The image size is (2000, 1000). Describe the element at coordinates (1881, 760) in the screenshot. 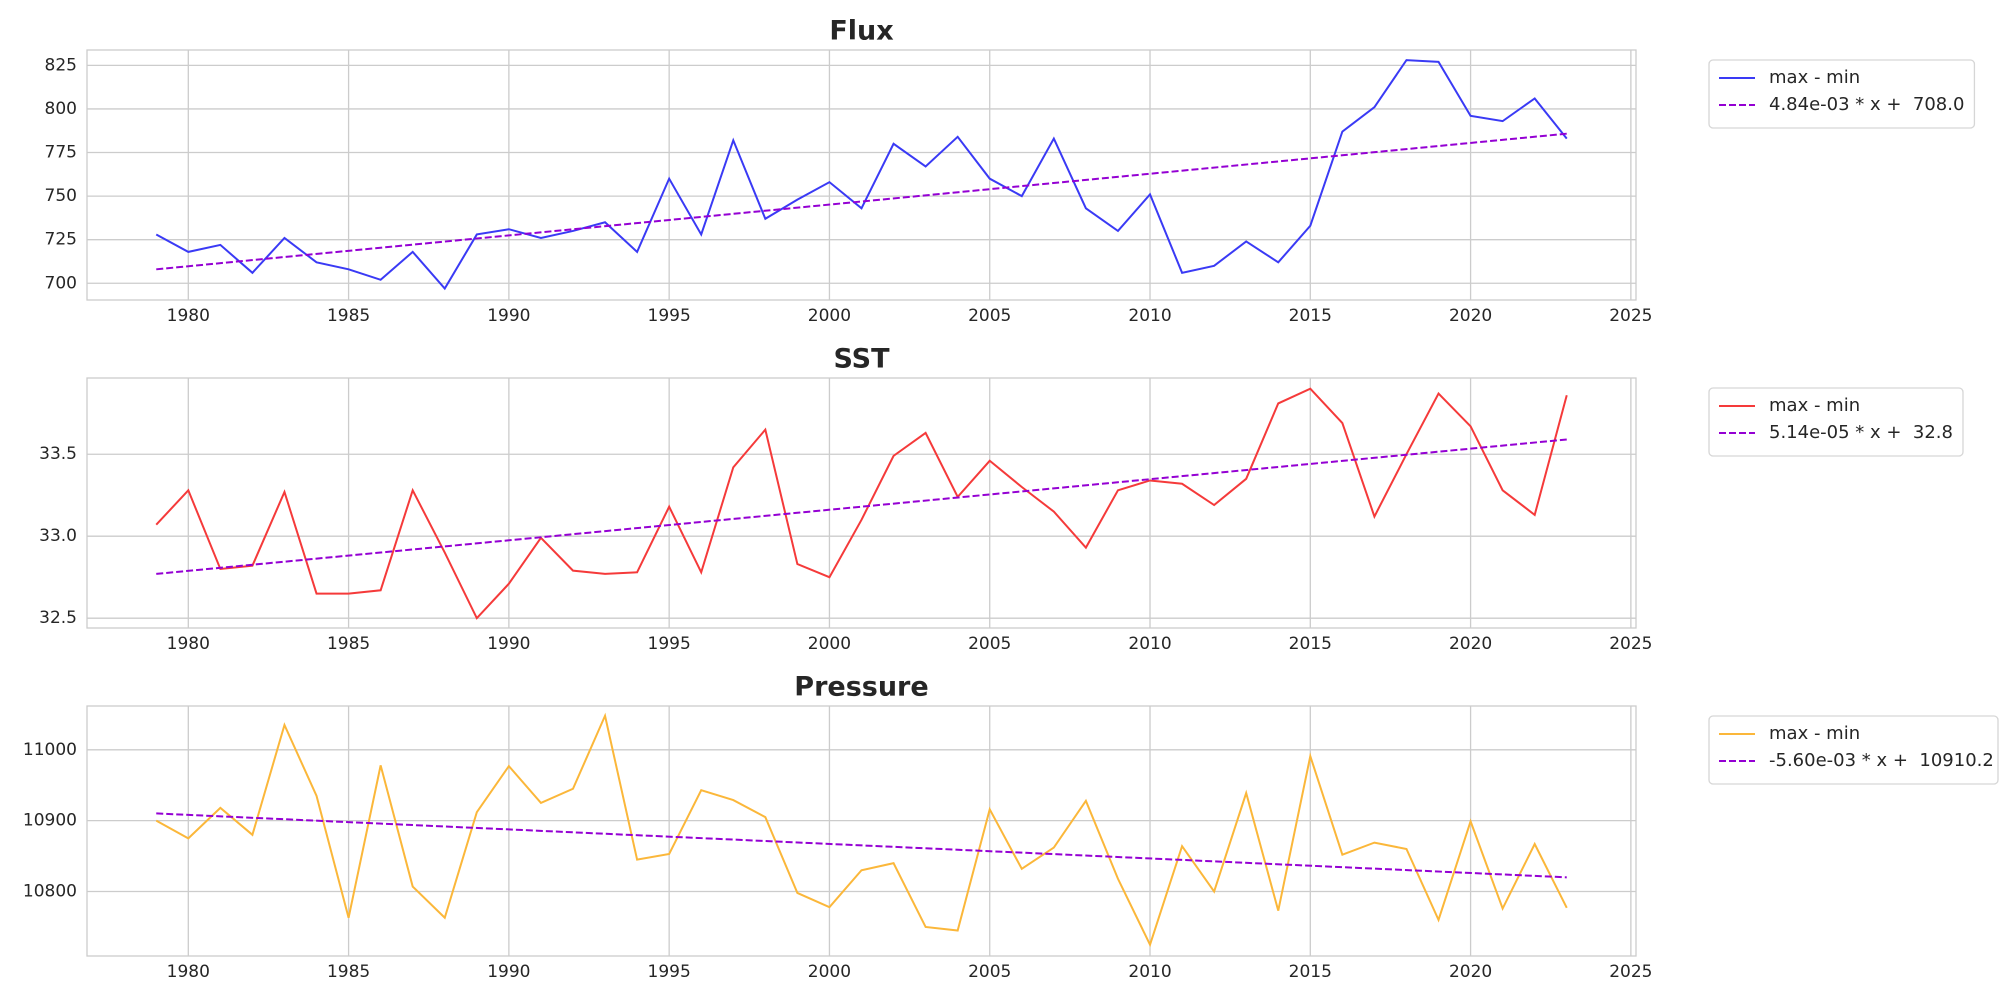

I see `legend-label: -5.60e-03 * x + 10910.2` at that location.